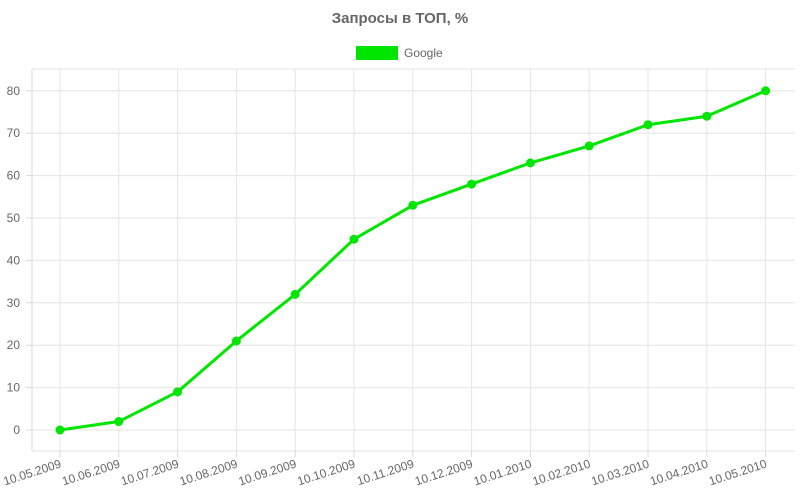 Image resolution: width=800 pixels, height=500 pixels. I want to click on x-tick-label: 10.05.2009, so click(32, 472).